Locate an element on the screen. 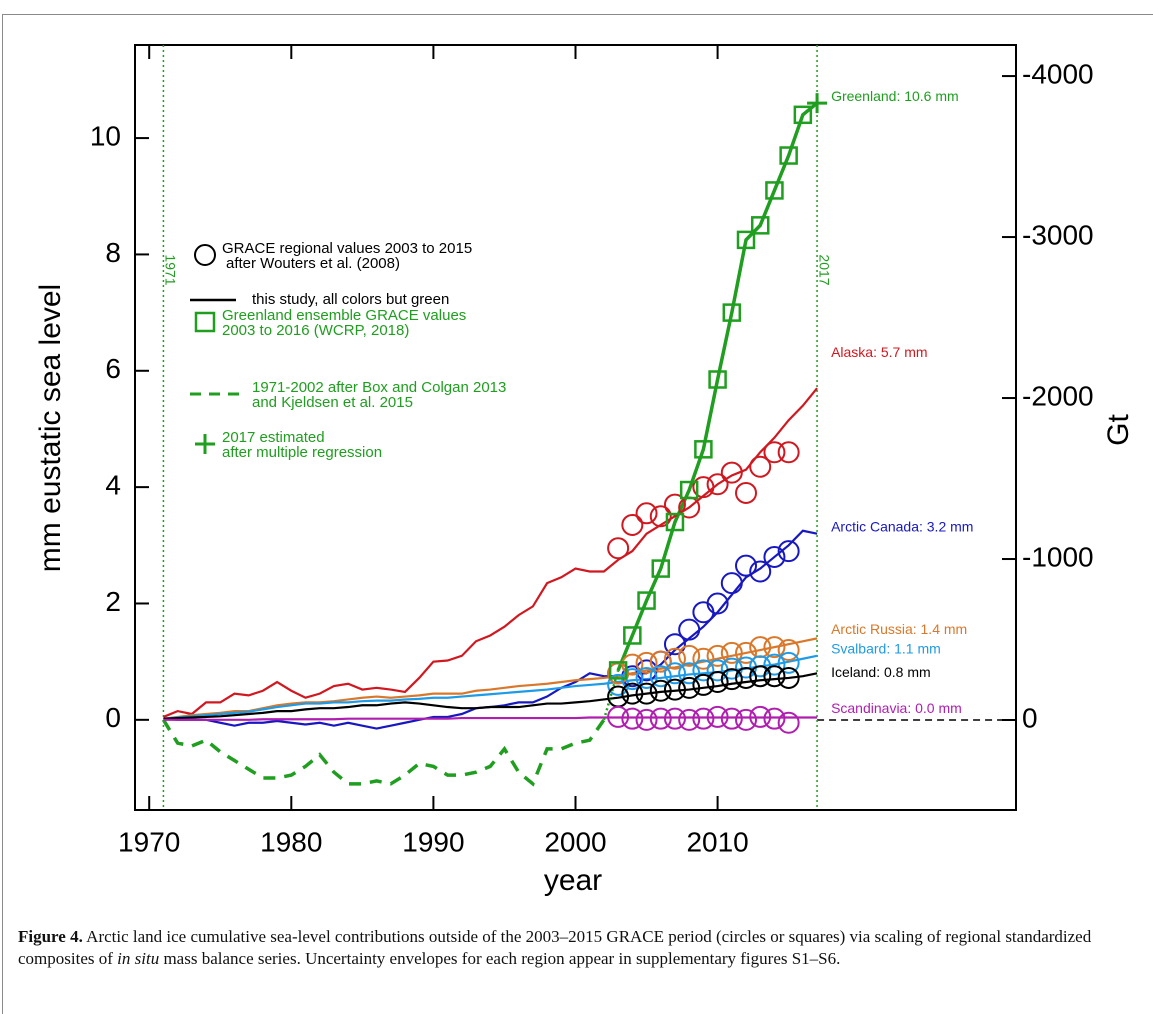 The height and width of the screenshot is (1014, 1153). series-end-label: Arctic Canada: 3.2 mm is located at coordinates (902, 526).